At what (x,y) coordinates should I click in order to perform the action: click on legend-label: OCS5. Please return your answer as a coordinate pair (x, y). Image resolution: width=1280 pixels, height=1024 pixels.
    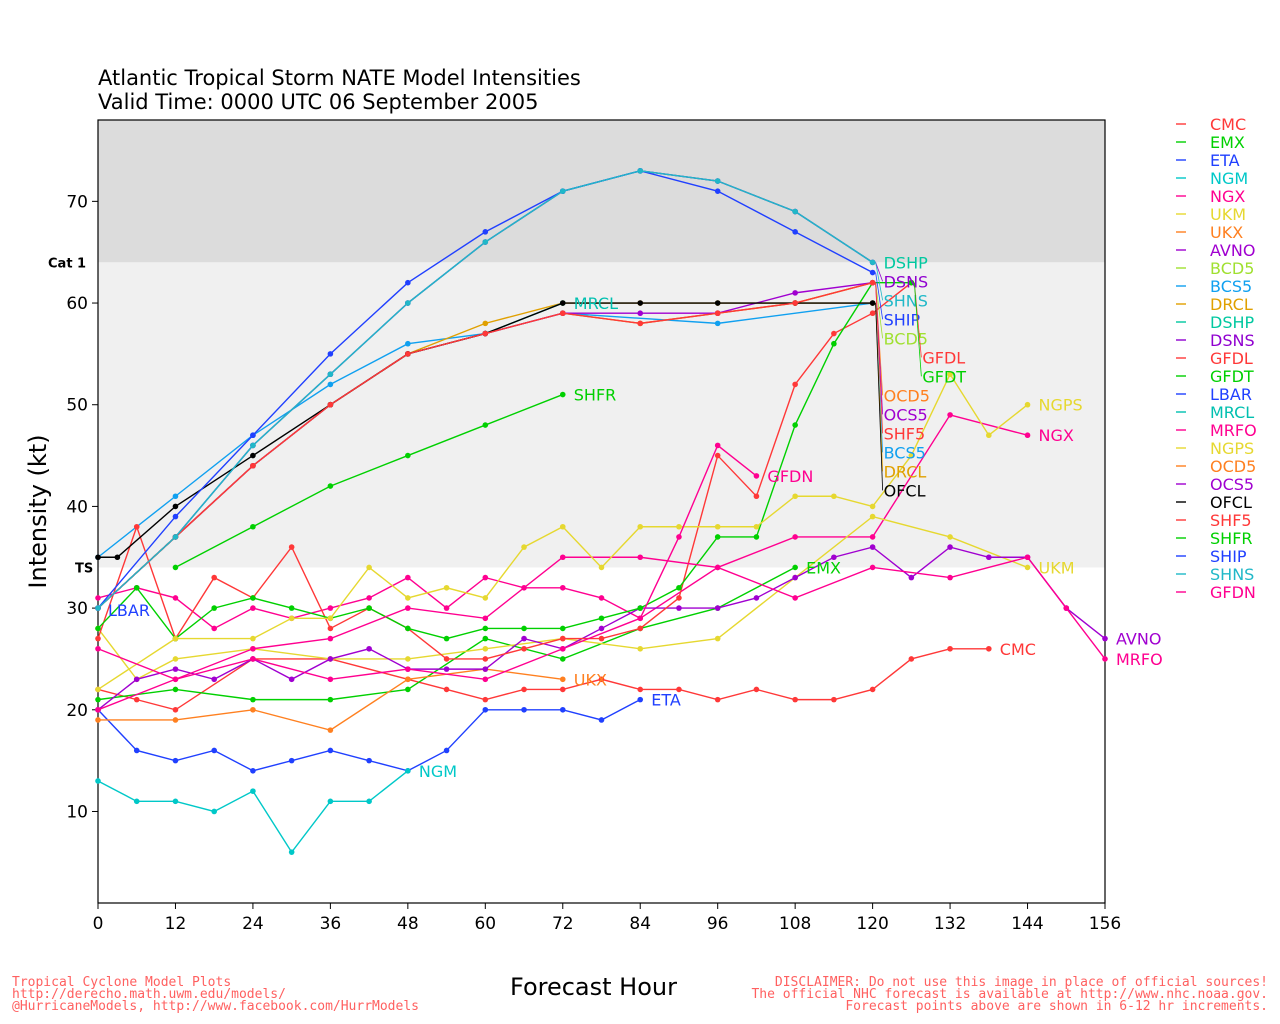
    Looking at the image, I should click on (1232, 484).